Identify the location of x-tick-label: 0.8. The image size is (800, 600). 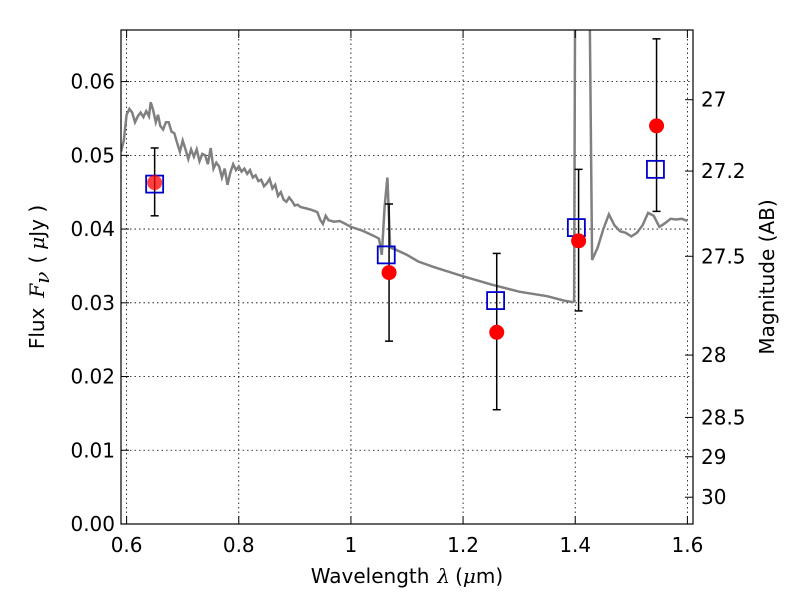
(239, 545).